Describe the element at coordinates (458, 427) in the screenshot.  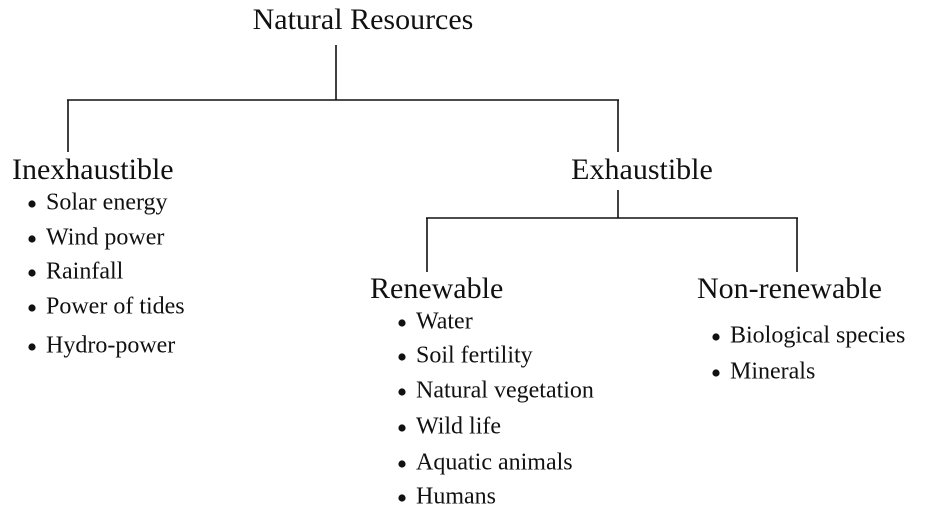
I see `list-item: Wild life` at that location.